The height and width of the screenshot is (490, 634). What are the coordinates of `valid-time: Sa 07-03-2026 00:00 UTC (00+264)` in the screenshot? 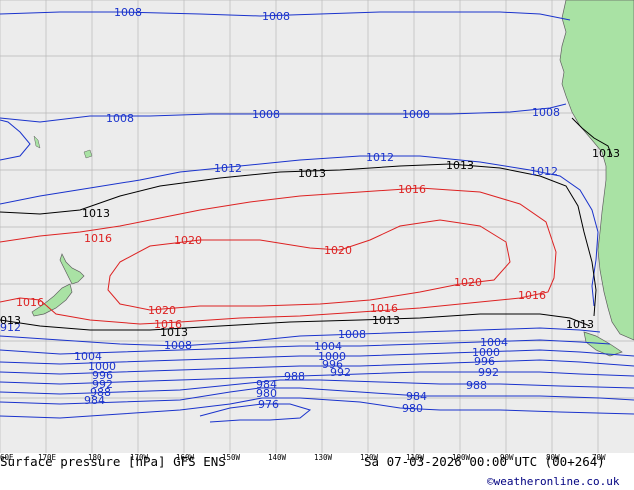 It's located at (484, 461).